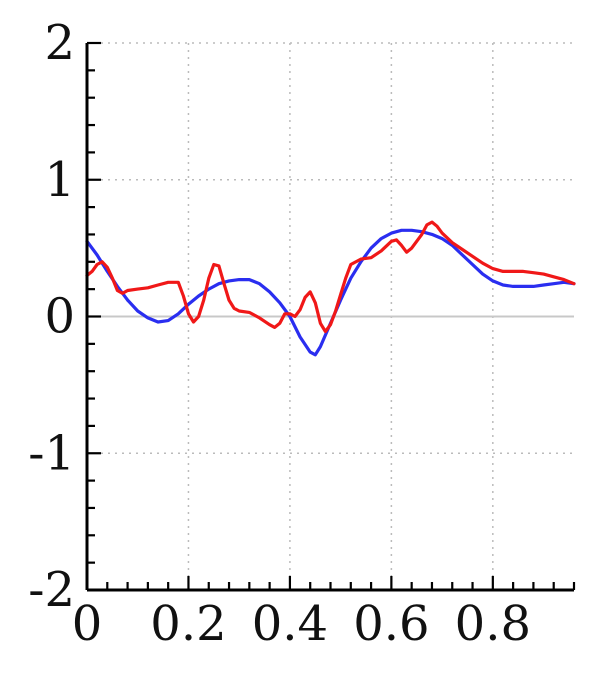  Describe the element at coordinates (51, 590) in the screenshot. I see `y-tick-label: -2` at that location.